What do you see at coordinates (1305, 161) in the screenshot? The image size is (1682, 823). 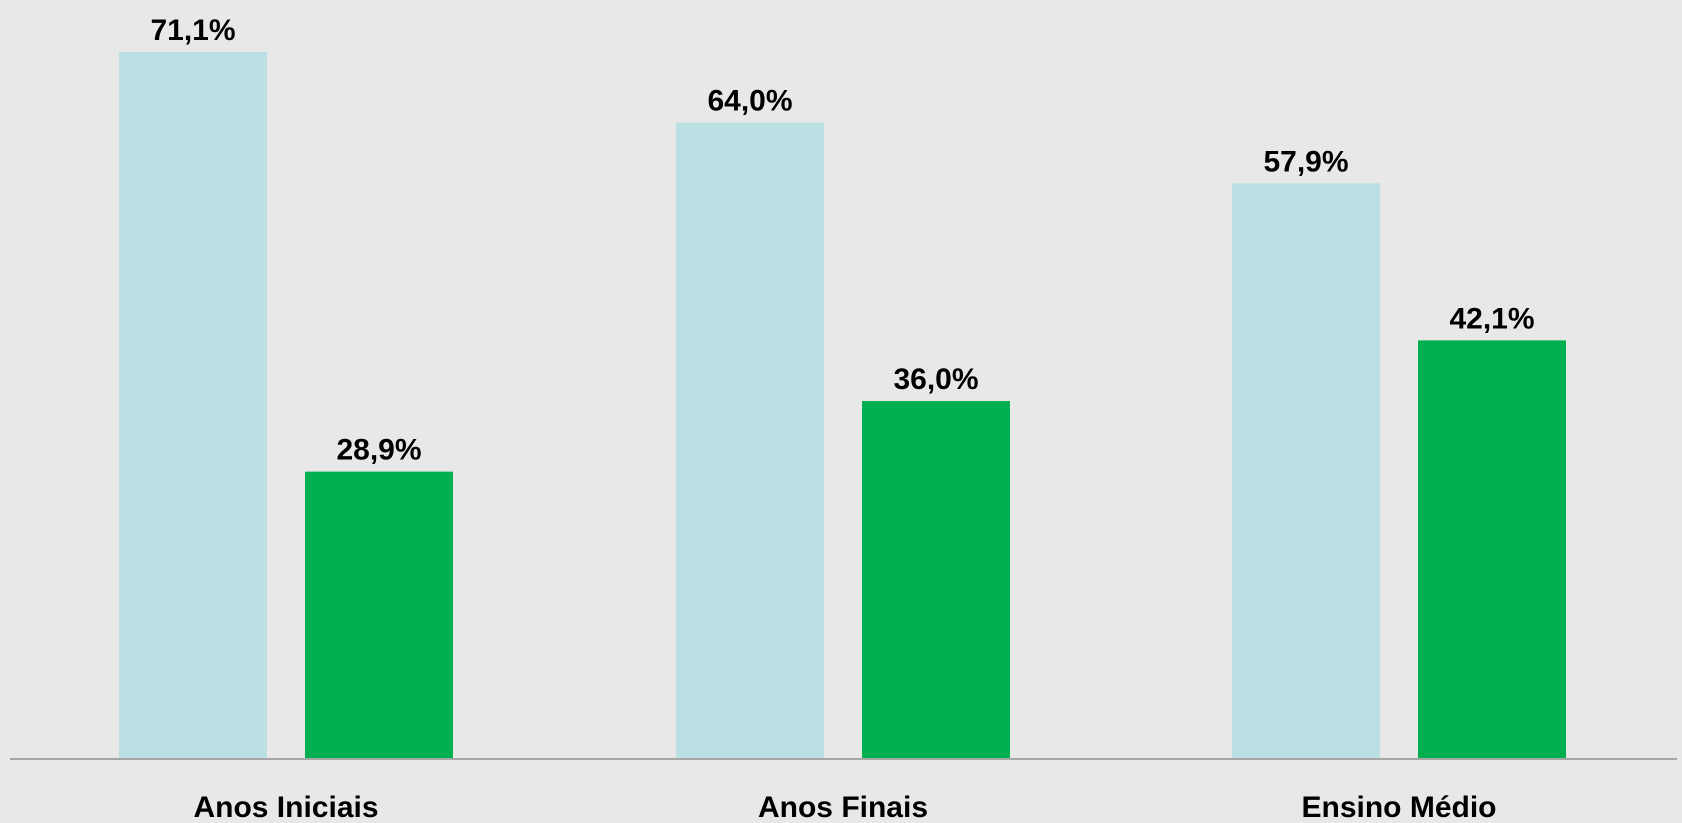 I see `bar-value-label-2-0: 57,9%` at bounding box center [1305, 161].